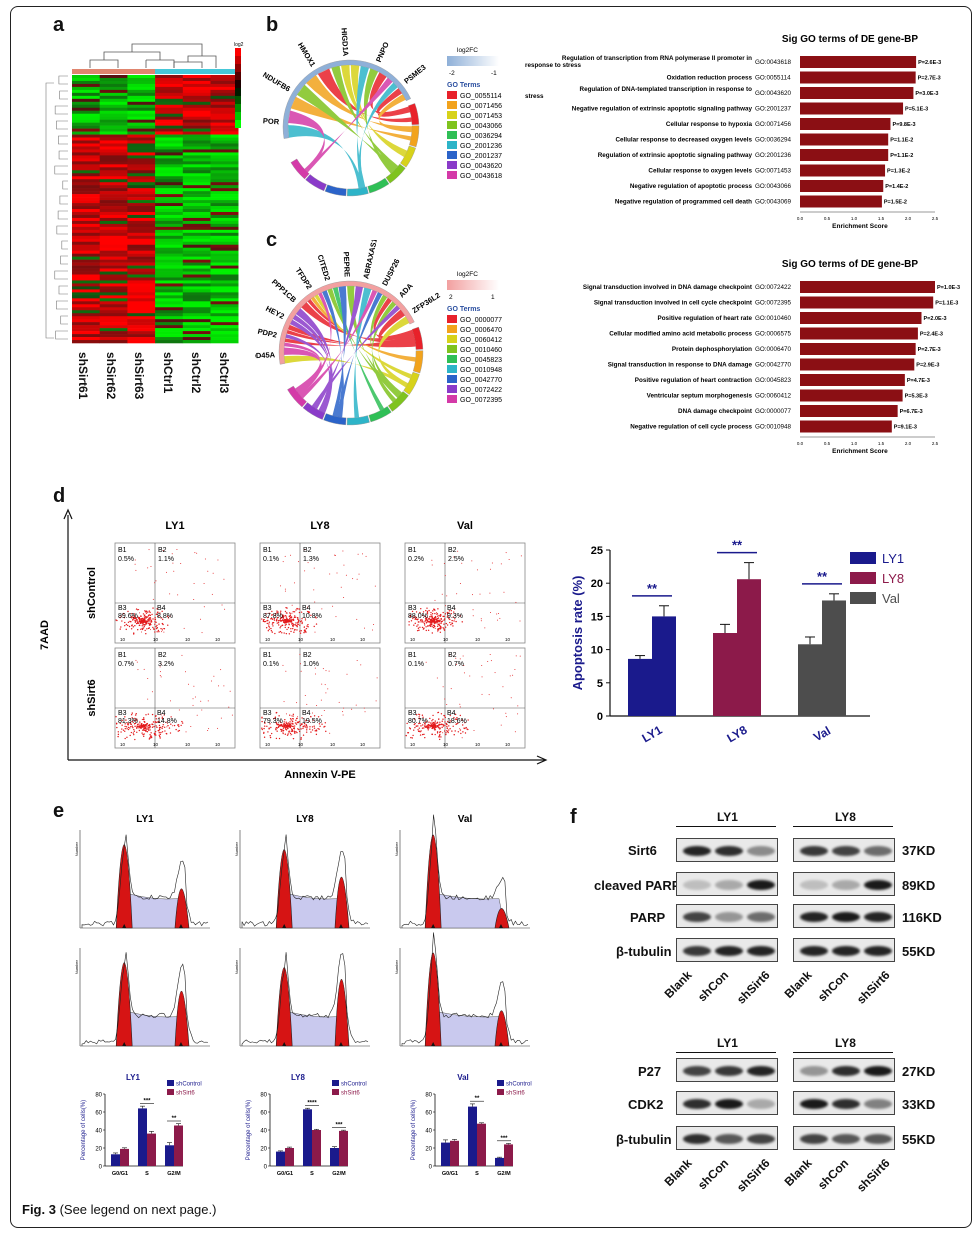 The image size is (980, 1237). I want to click on go-id-label: GO:0000077, so click(773, 411).